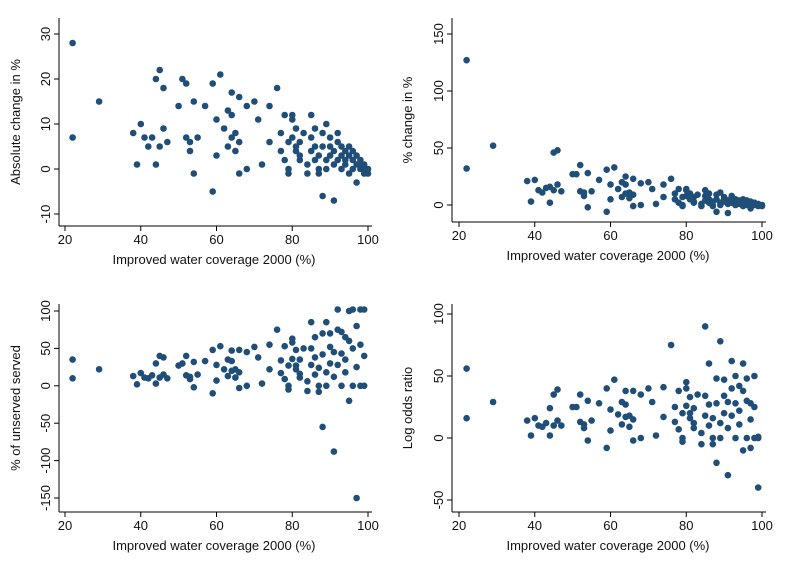 The width and height of the screenshot is (787, 572). Describe the element at coordinates (607, 545) in the screenshot. I see `x-axis-label: Improved water coverage 2000 (%)` at that location.